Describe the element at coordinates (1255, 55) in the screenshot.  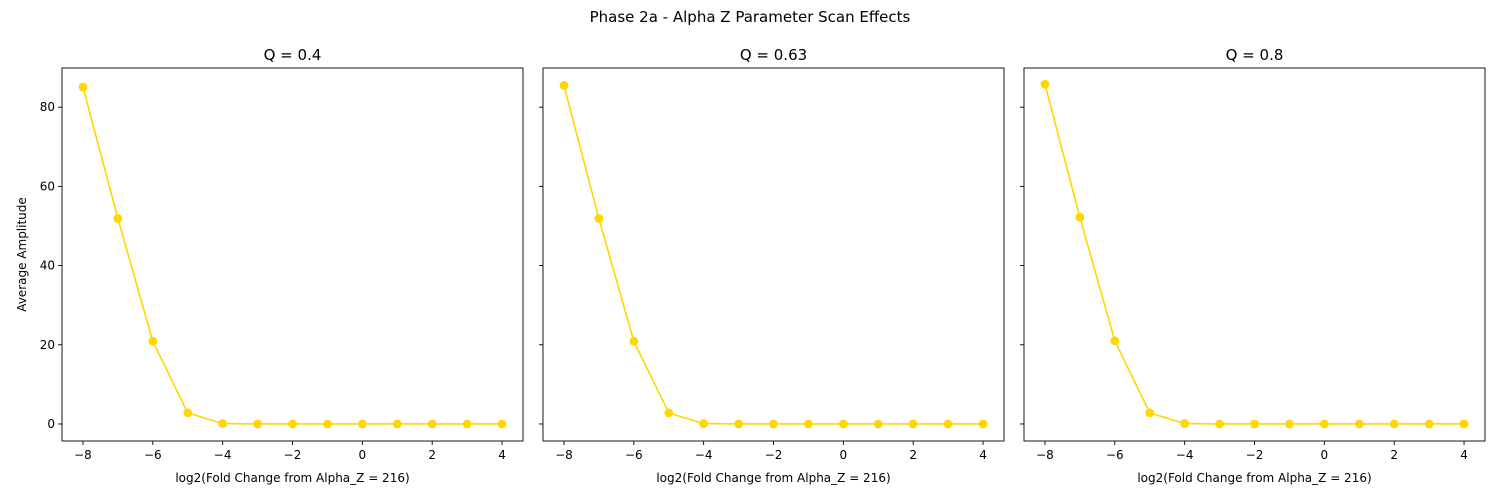
I see `subplot-title: Q = 0.8` at that location.